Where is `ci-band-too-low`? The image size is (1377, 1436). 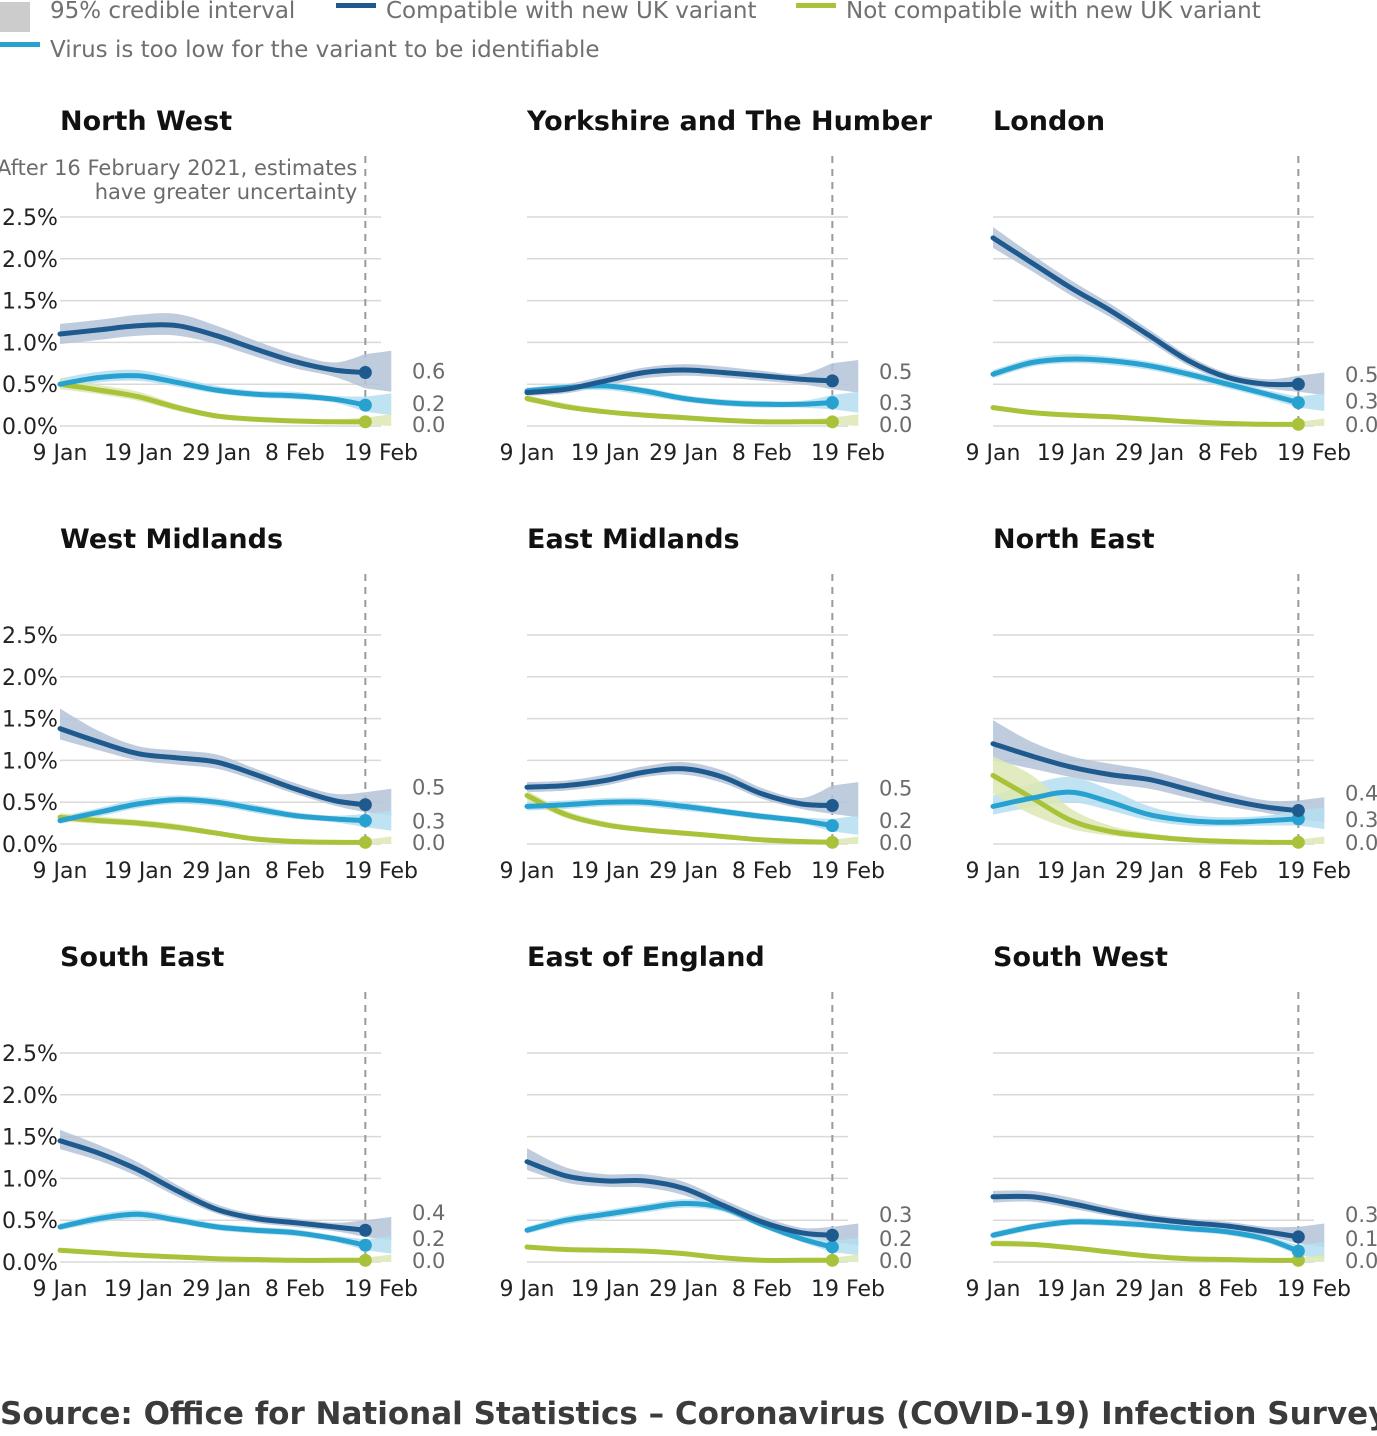 ci-band-too-low is located at coordinates (1159, 802).